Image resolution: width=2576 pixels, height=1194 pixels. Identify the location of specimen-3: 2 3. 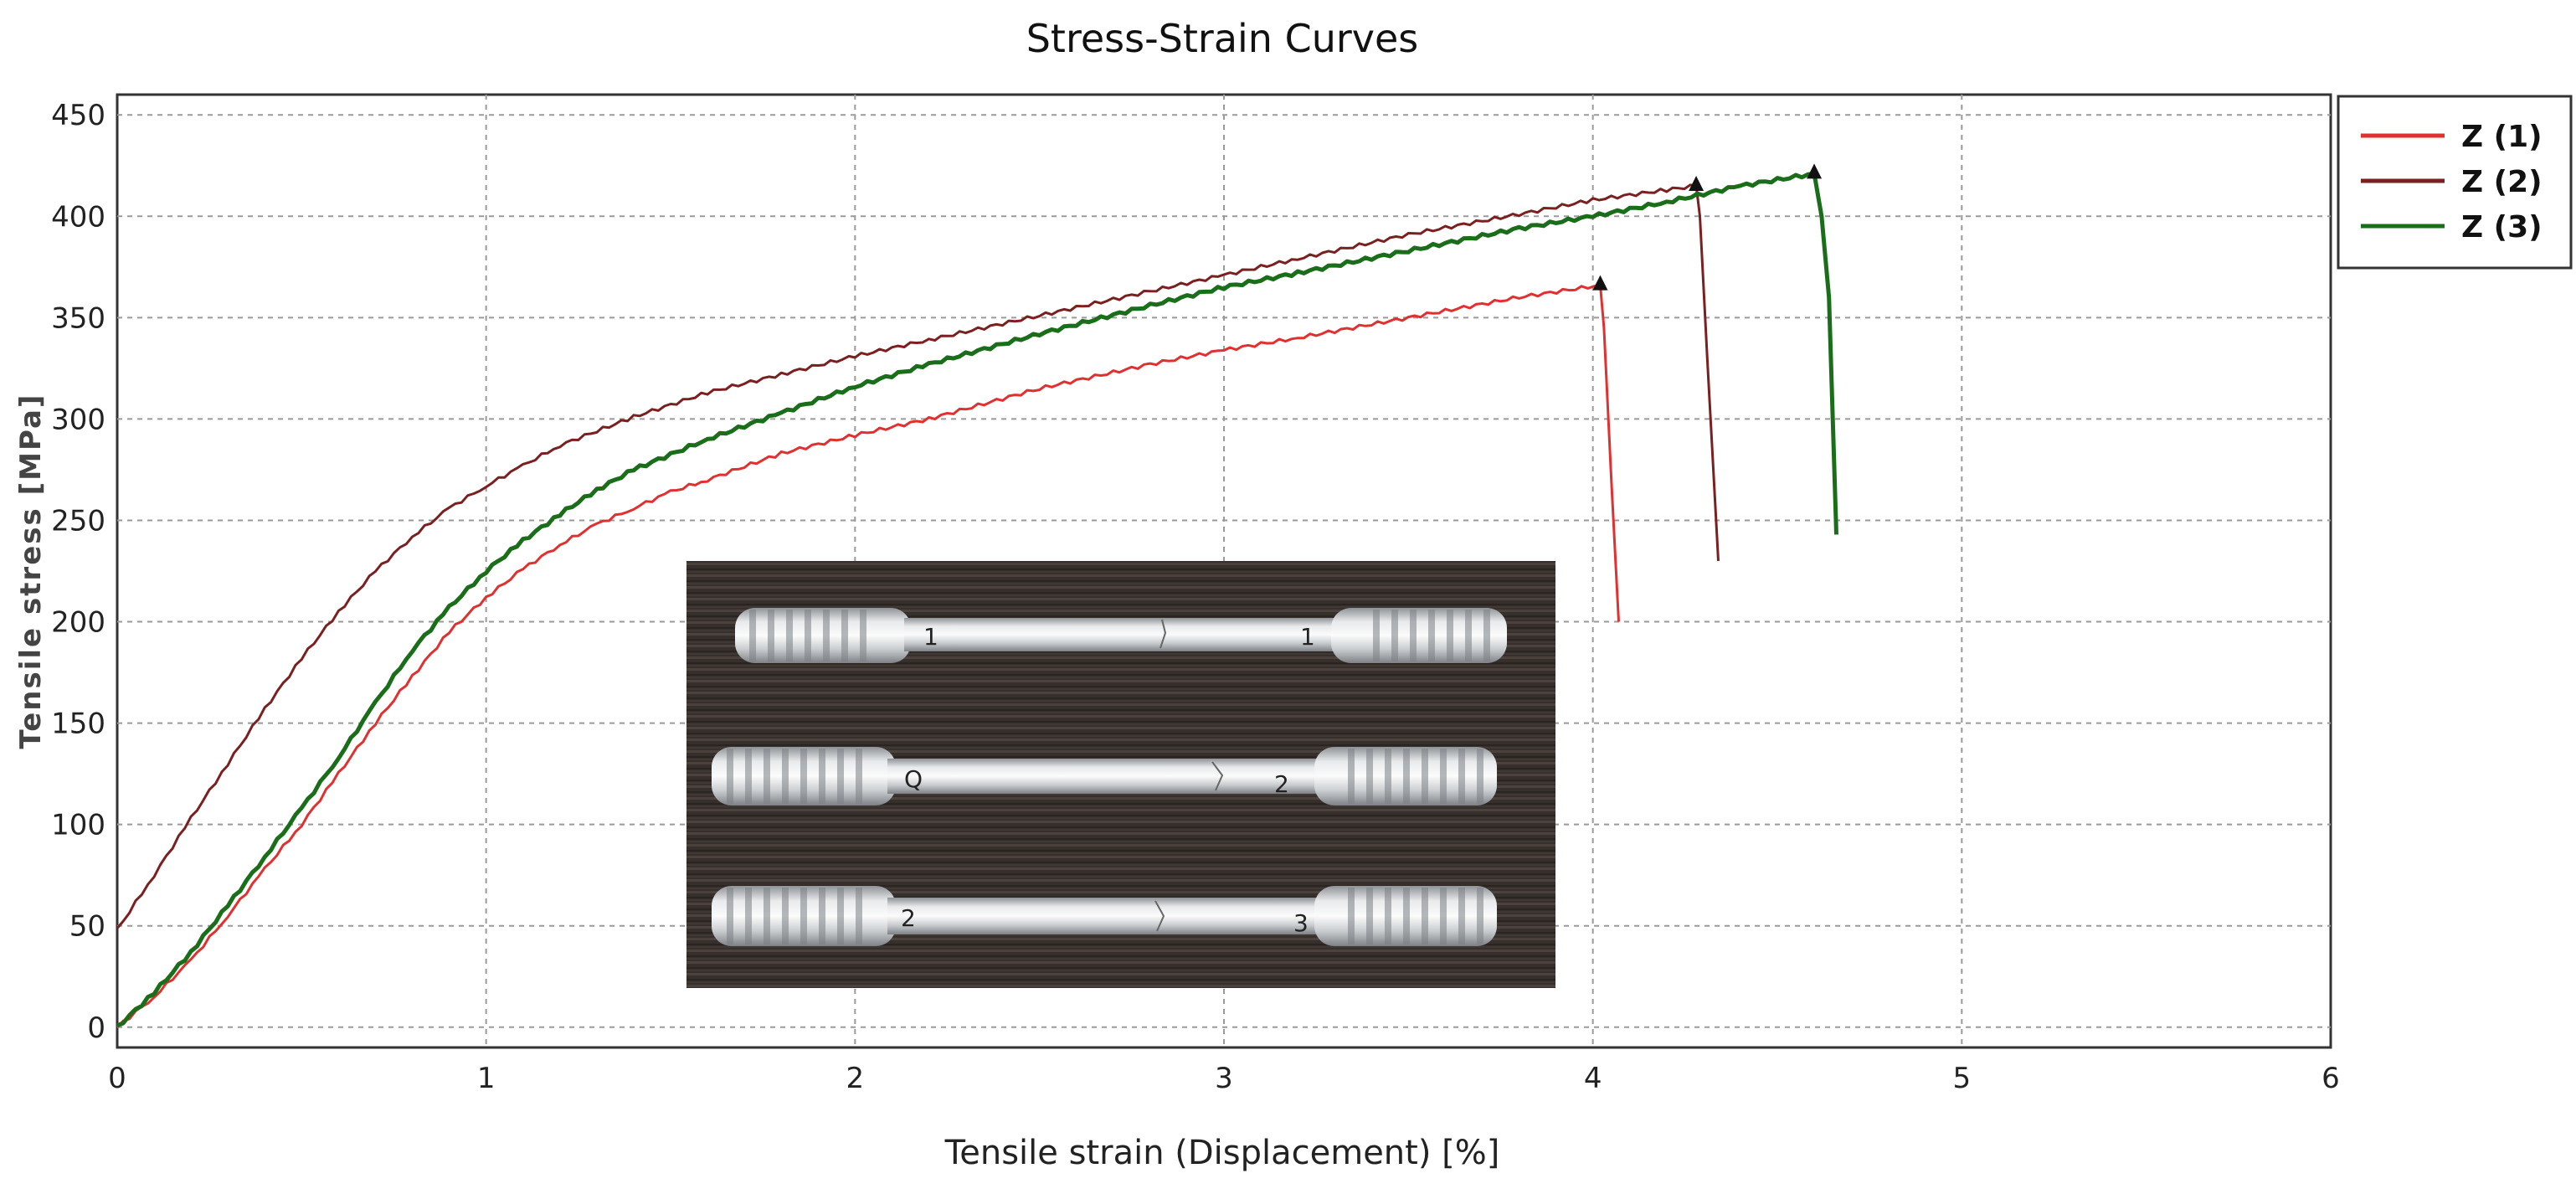
(1104, 916).